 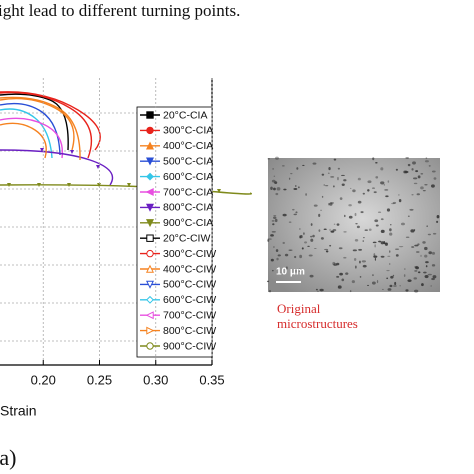 I want to click on legend-label: 400°C-CIW, so click(x=189, y=269).